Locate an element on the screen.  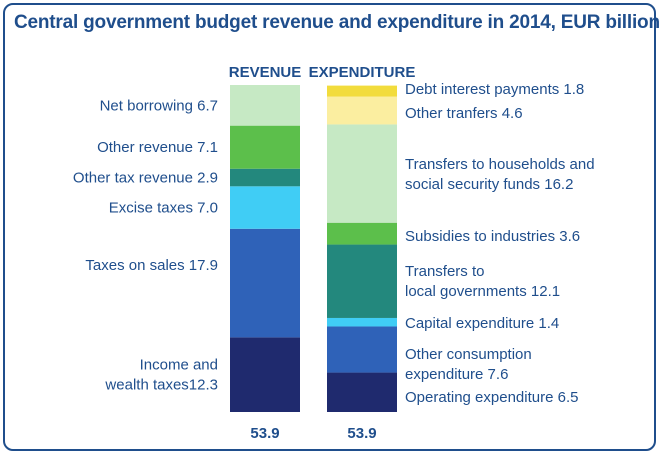
expenditure-label: Transfers to households and is located at coordinates (500, 164).